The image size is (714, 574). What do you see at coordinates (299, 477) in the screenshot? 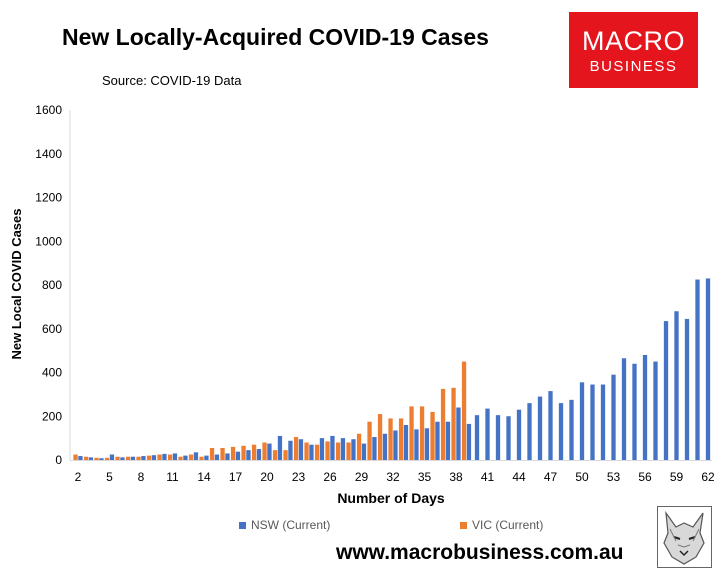
I see `x-tick-label: 23` at bounding box center [299, 477].